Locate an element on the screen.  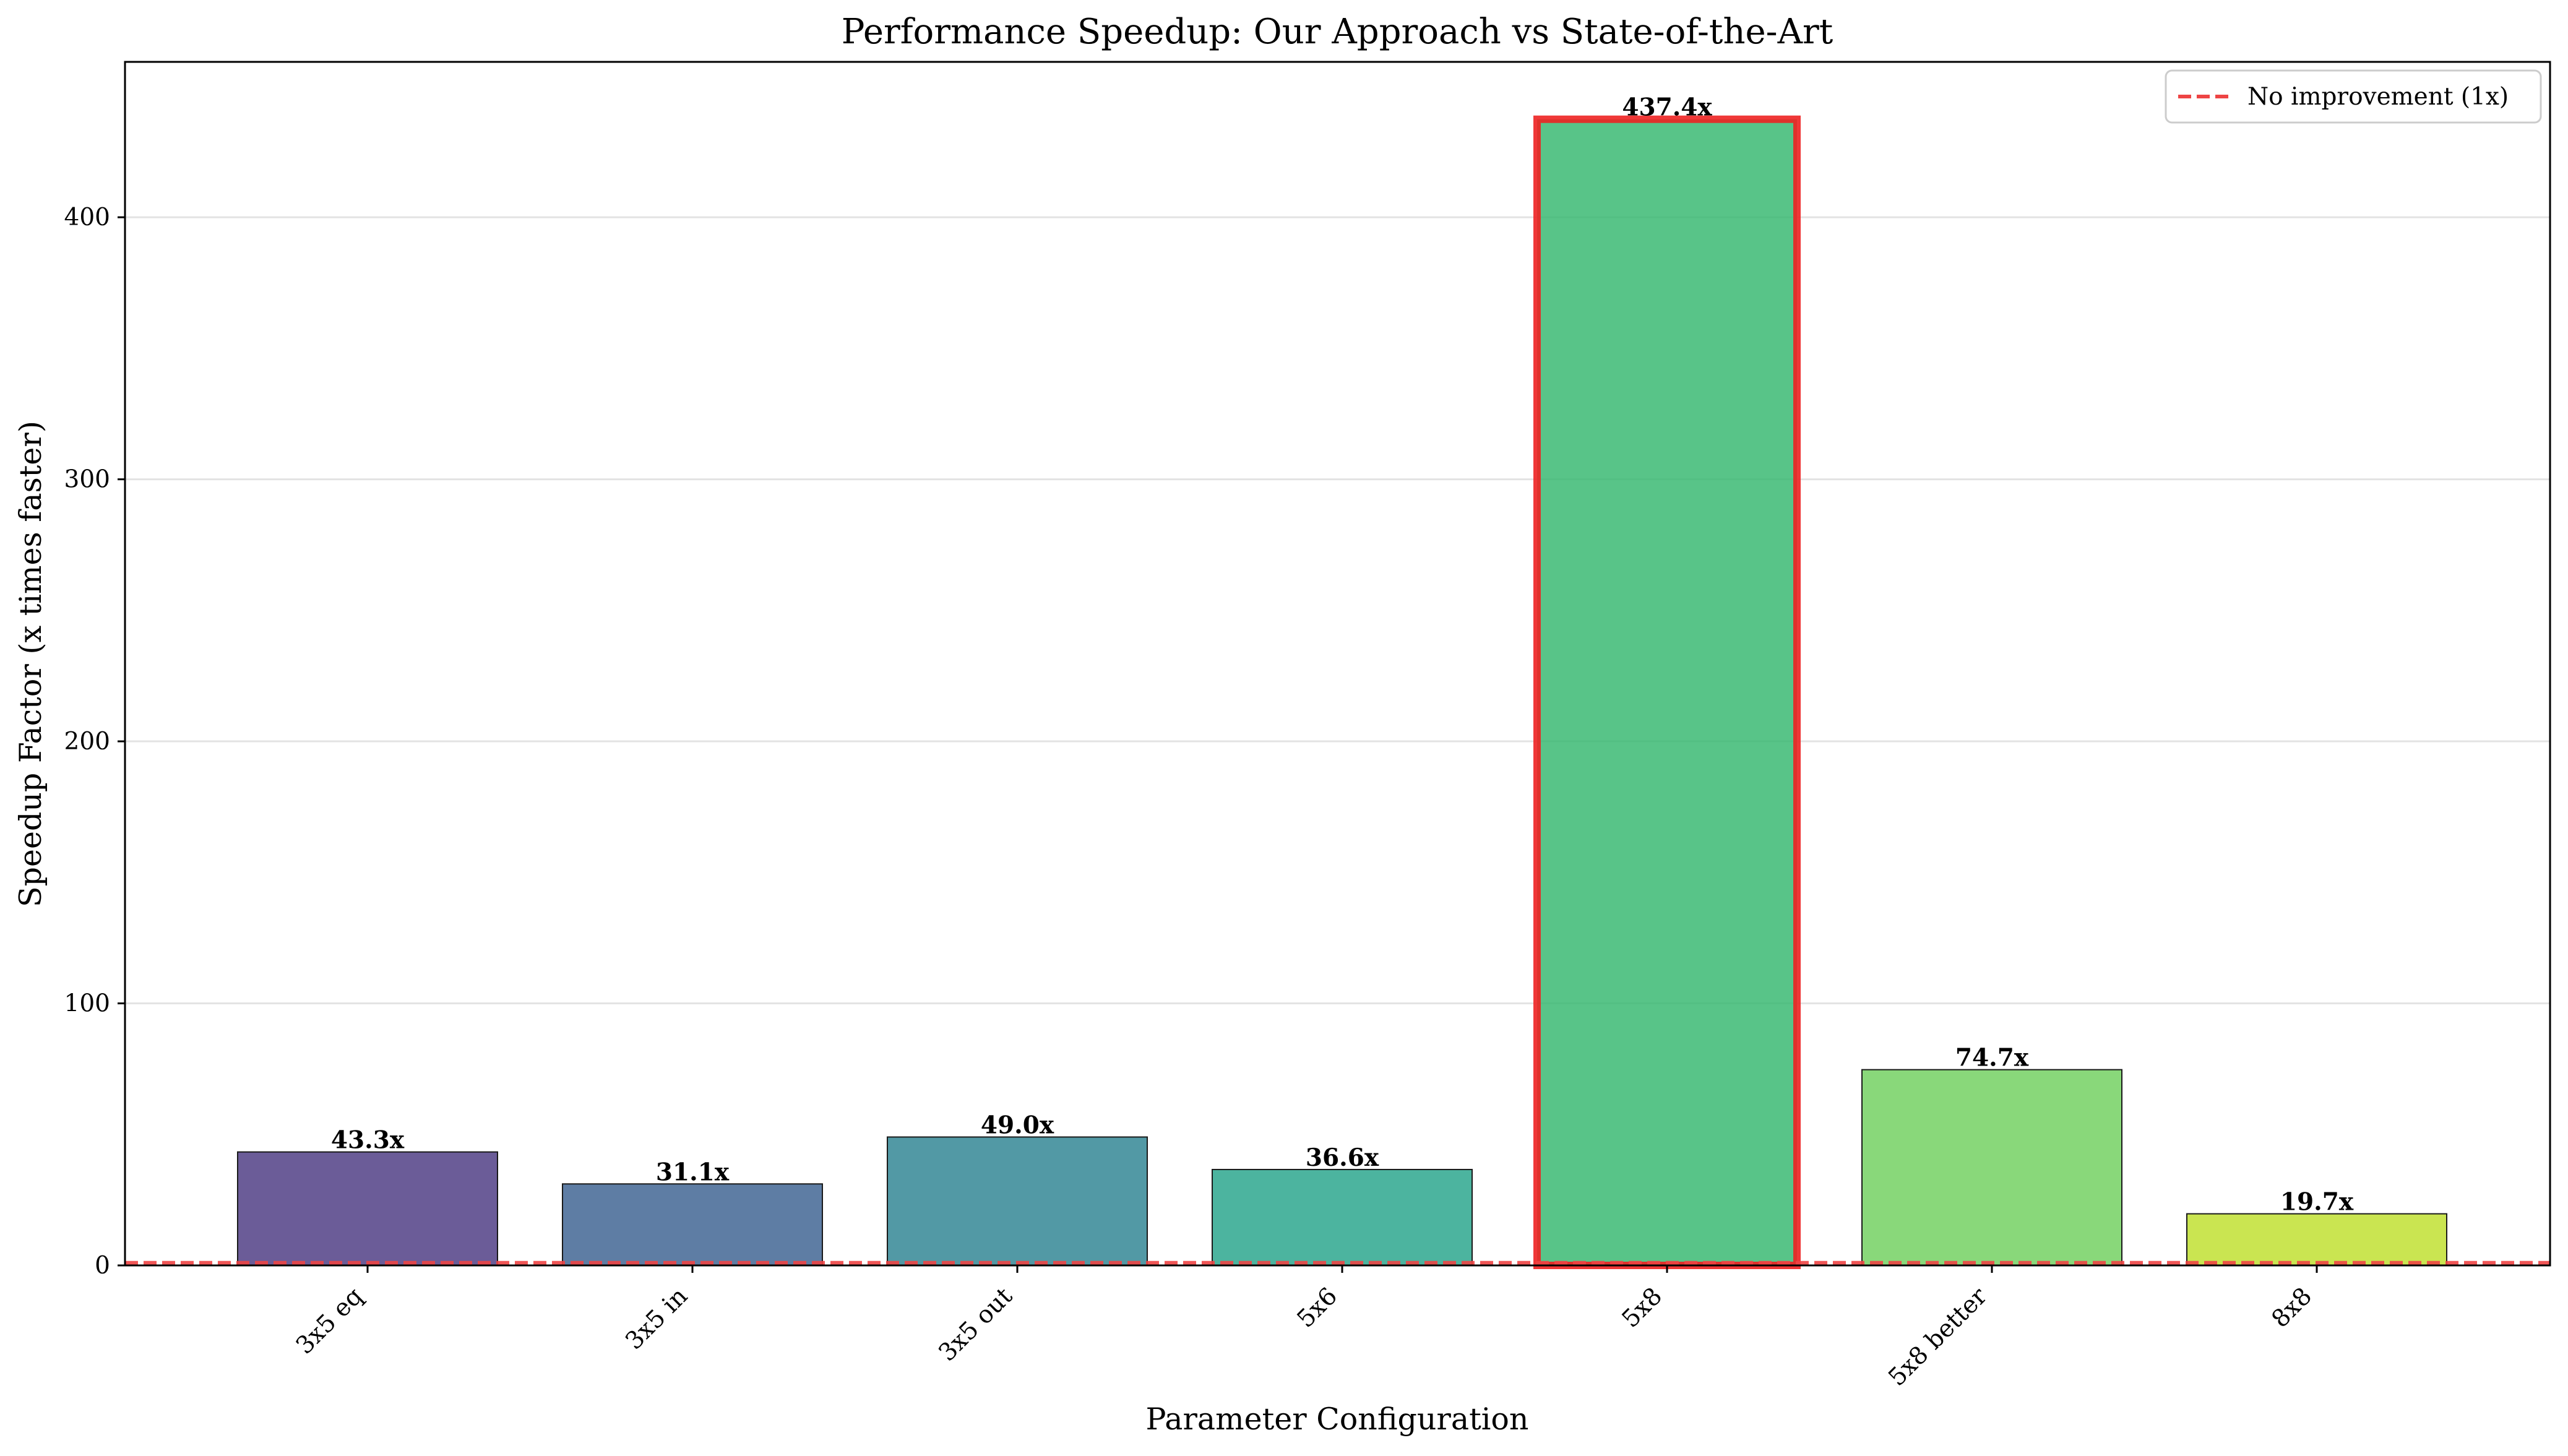
y-tick-label: 400 is located at coordinates (87, 217).